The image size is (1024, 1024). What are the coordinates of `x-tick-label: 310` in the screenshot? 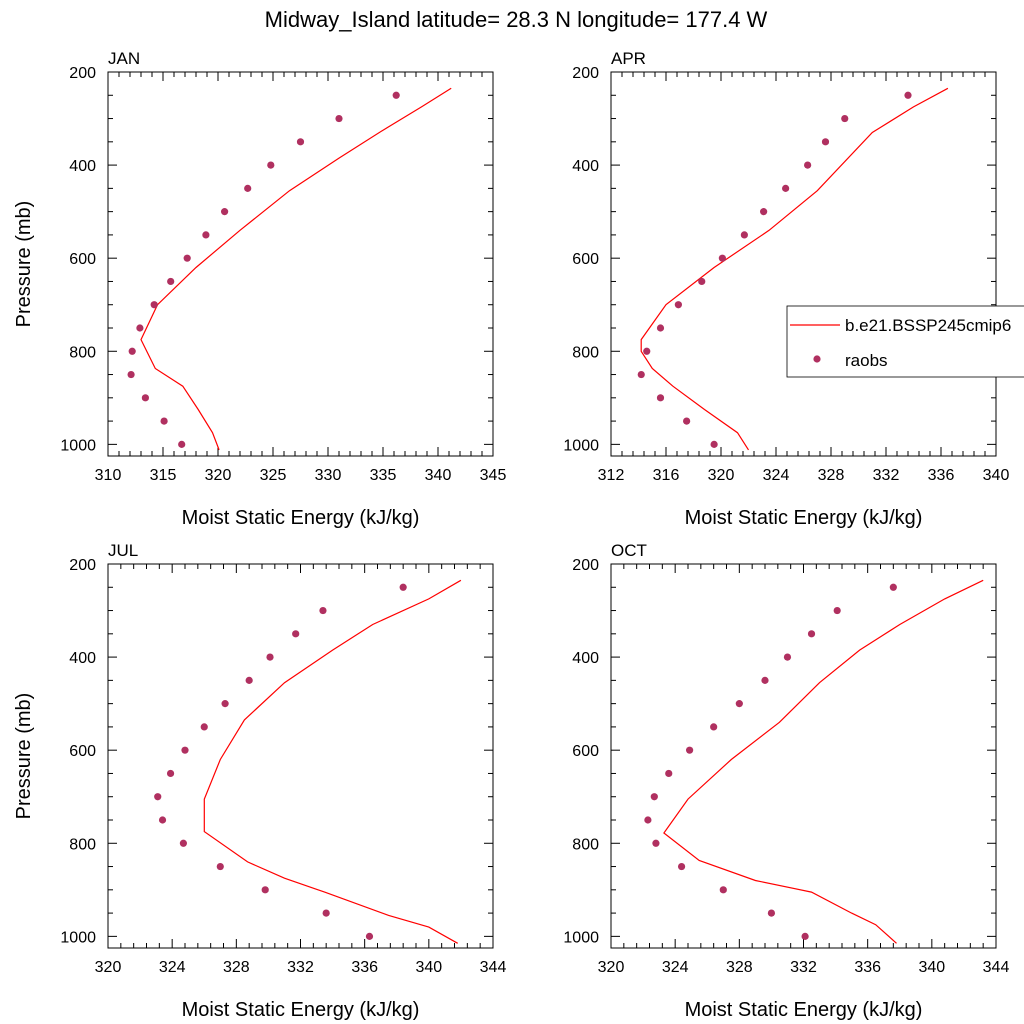 It's located at (108, 475).